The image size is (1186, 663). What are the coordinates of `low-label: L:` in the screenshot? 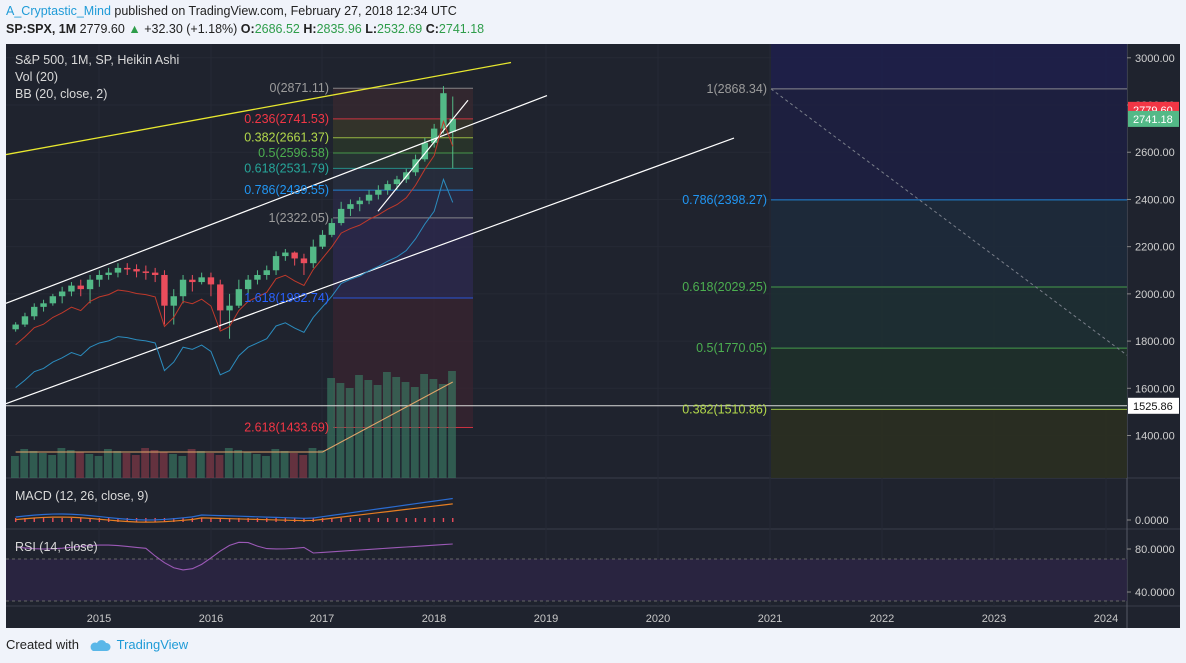 It's located at (371, 29).